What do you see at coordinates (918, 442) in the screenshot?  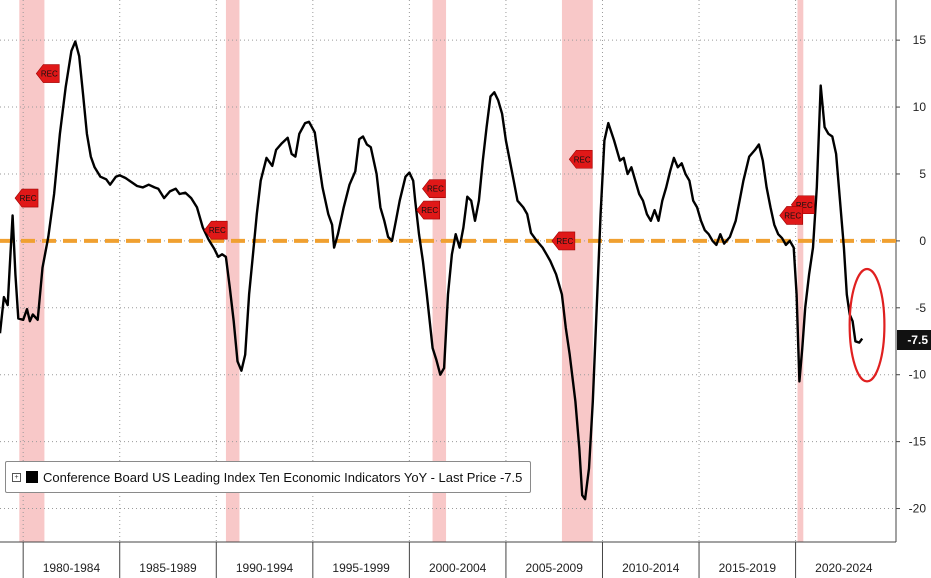 I see `y-tick-label: -15` at bounding box center [918, 442].